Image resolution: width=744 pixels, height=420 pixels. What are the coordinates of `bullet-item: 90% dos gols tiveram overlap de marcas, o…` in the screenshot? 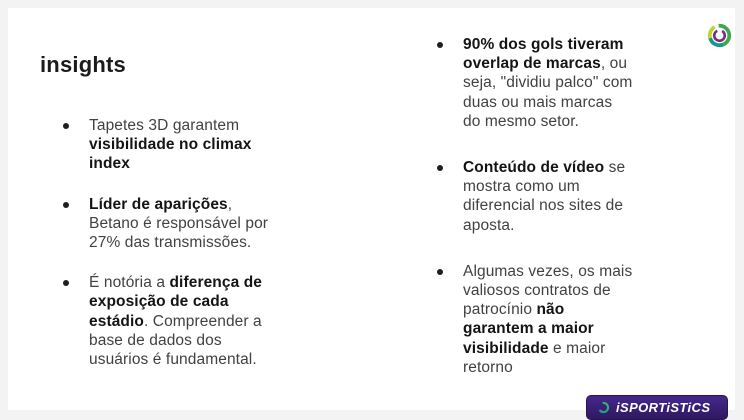 It's located at (561, 83).